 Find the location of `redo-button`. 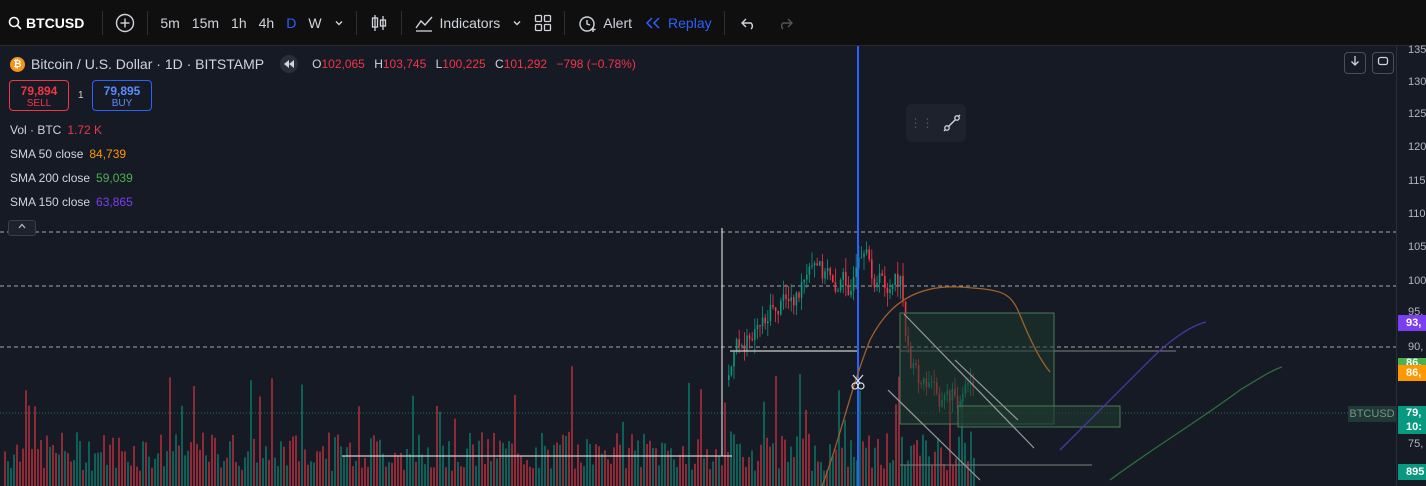

redo-button is located at coordinates (785, 23).